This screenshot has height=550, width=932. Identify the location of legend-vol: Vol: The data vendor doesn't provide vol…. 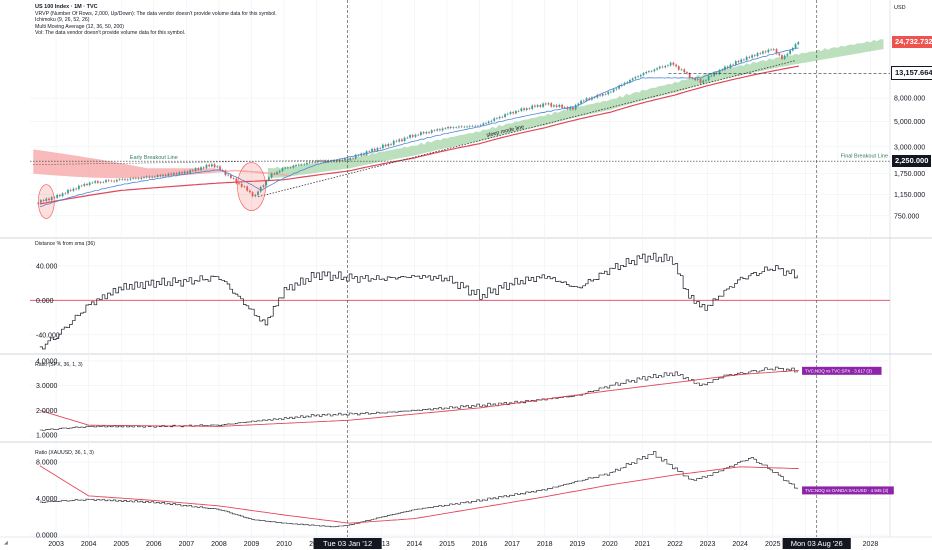
(110, 33).